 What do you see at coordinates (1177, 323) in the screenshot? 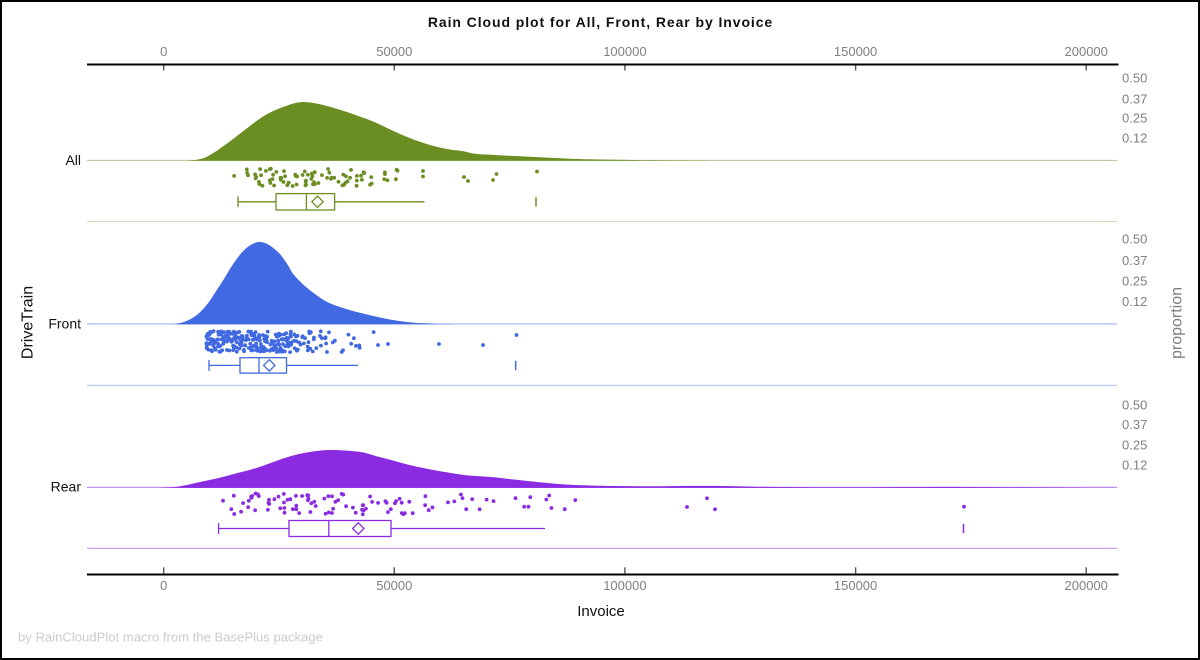
I see `svg-text: proportion` at bounding box center [1177, 323].